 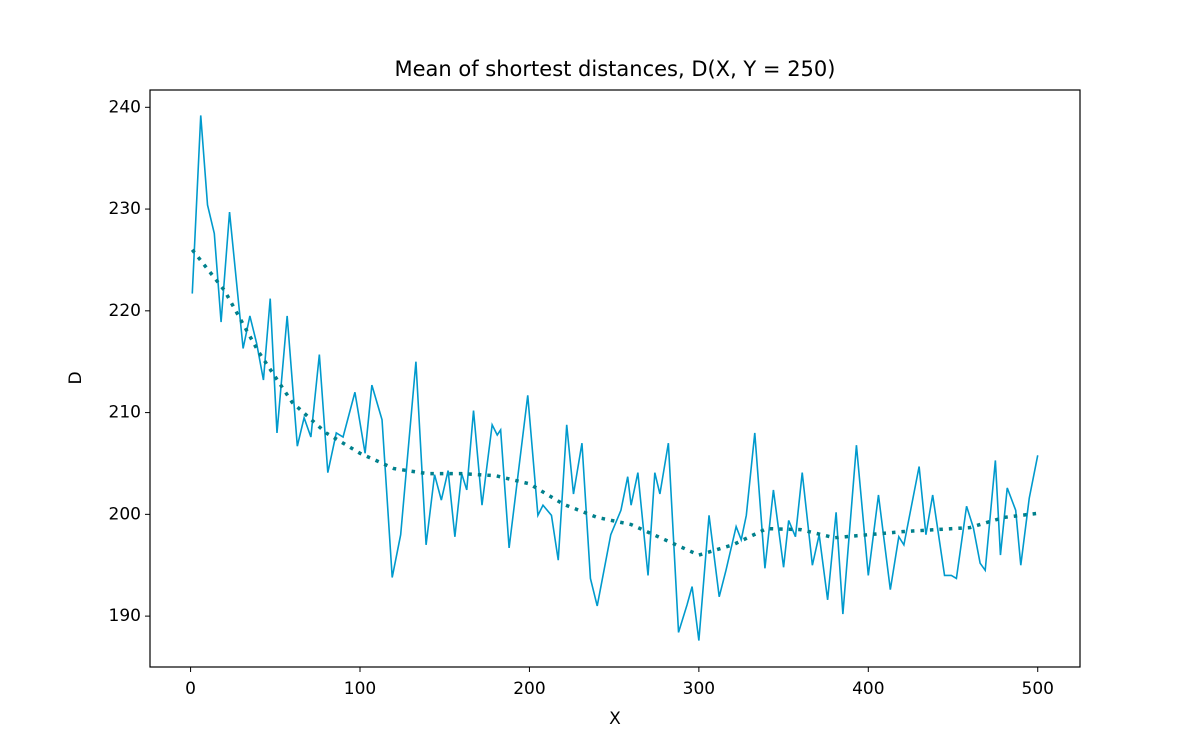 What do you see at coordinates (125, 107) in the screenshot?
I see `y-tick-label: 240` at bounding box center [125, 107].